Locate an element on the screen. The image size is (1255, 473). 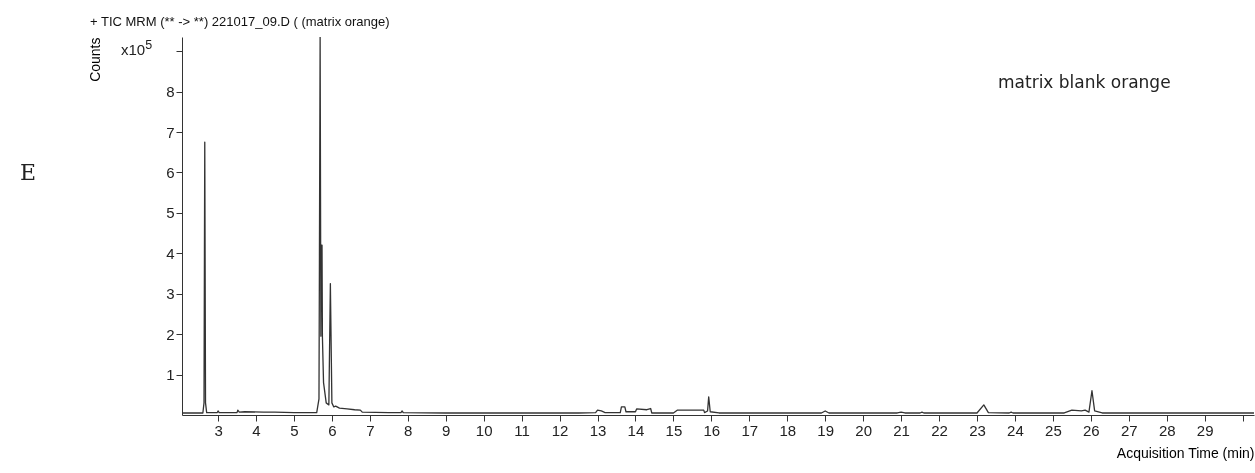
x-tick-label: 8 is located at coordinates (408, 430).